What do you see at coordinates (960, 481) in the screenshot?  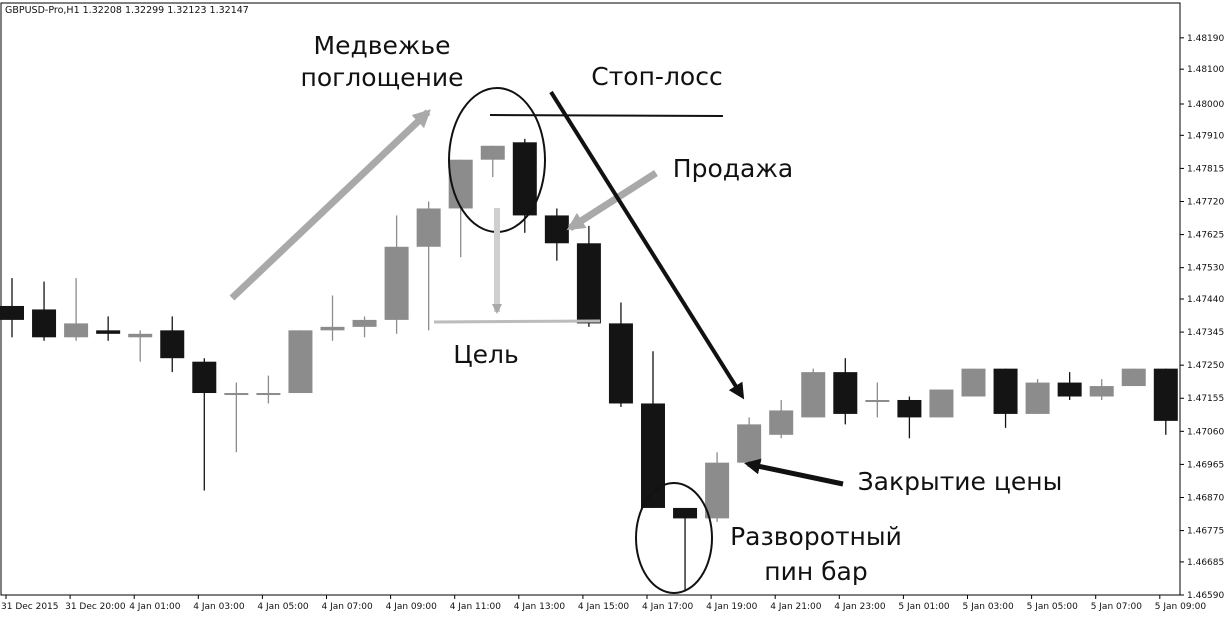 I see `close-price-label: Закрытие цены` at bounding box center [960, 481].